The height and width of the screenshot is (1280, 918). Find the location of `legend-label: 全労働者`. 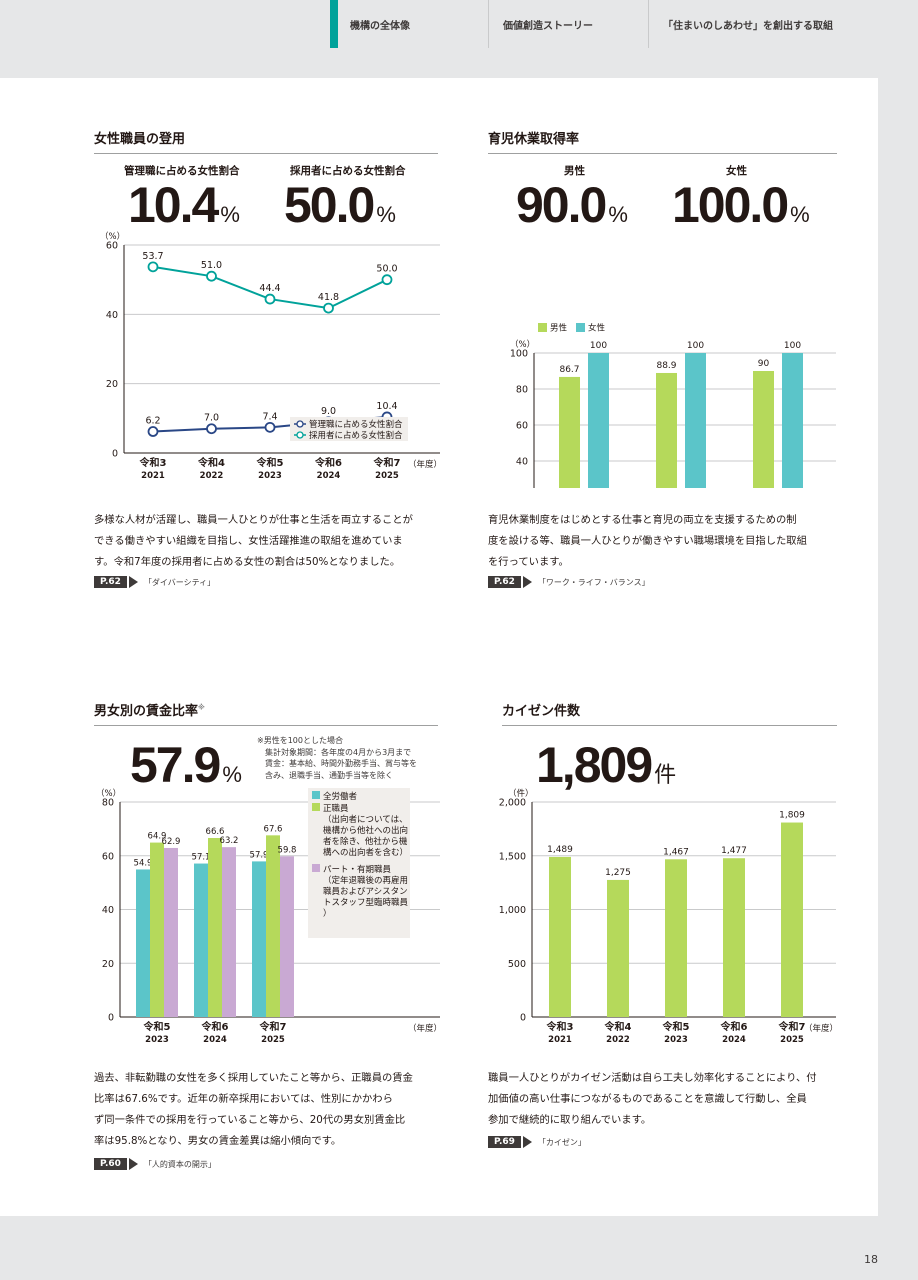

legend-label: 全労働者 is located at coordinates (340, 796).